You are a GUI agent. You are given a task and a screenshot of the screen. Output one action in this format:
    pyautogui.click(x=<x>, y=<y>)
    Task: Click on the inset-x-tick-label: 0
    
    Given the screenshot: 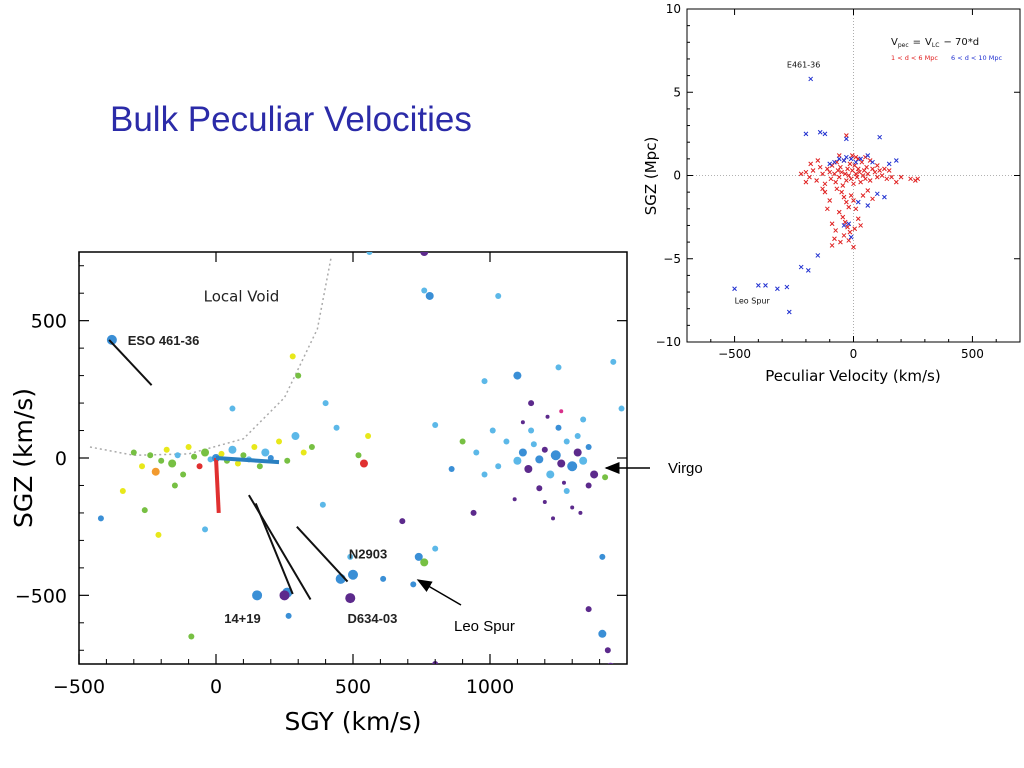 What is the action you would take?
    pyautogui.click(x=854, y=354)
    